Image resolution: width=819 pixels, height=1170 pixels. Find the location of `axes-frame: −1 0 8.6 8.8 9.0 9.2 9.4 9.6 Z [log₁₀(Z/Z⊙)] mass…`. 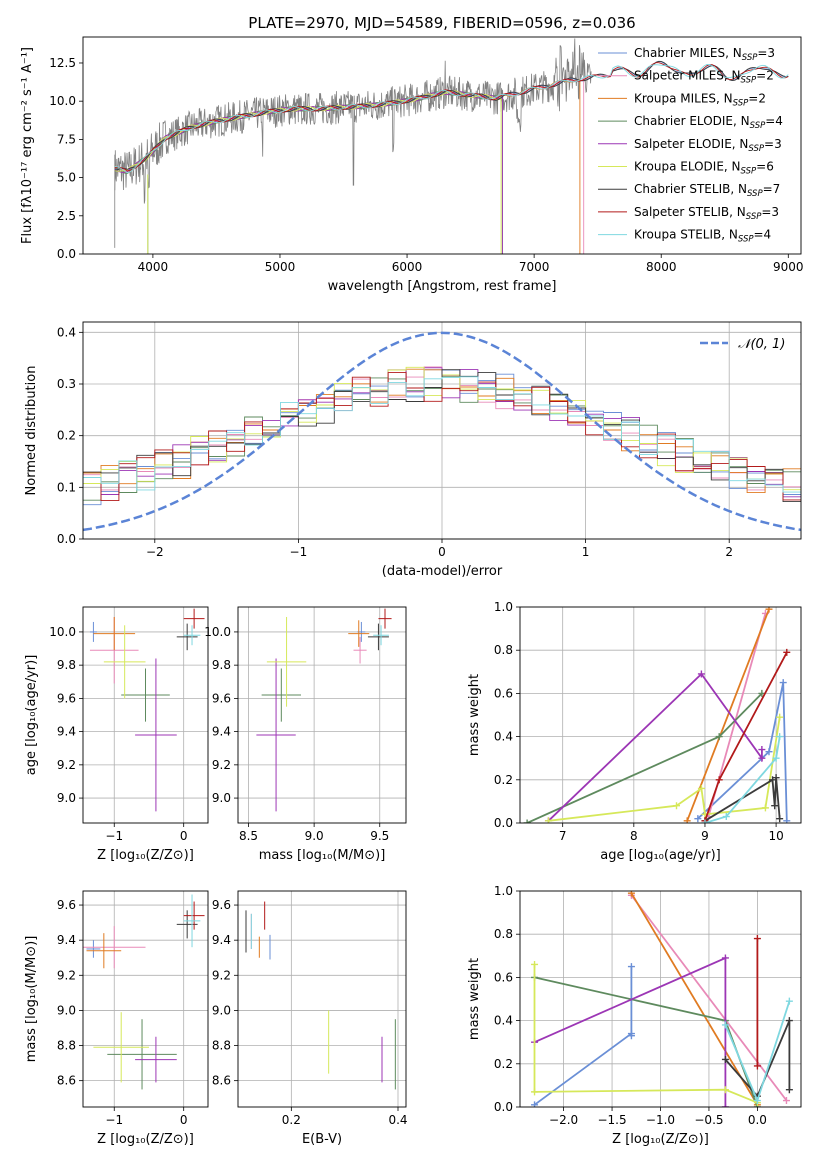

axes-frame: −1 0 8.6 8.8 9.0 9.2 9.4 9.6 Z [log₁₀(Z/Z⊙)] mass… is located at coordinates (116, 1018).